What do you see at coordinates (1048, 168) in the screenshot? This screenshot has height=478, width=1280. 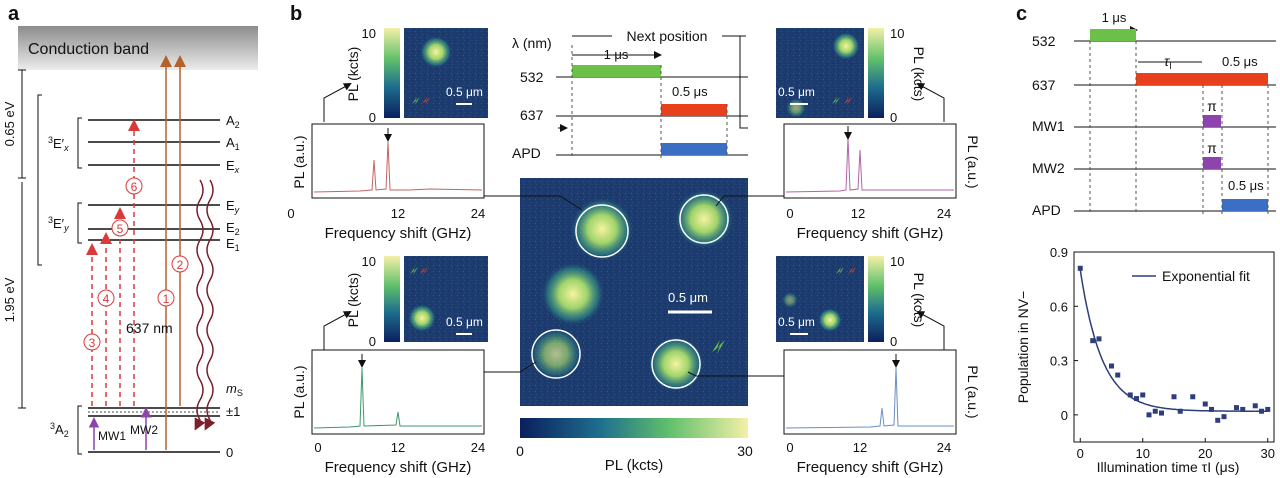 I see `row-mw2-c: MW2` at bounding box center [1048, 168].